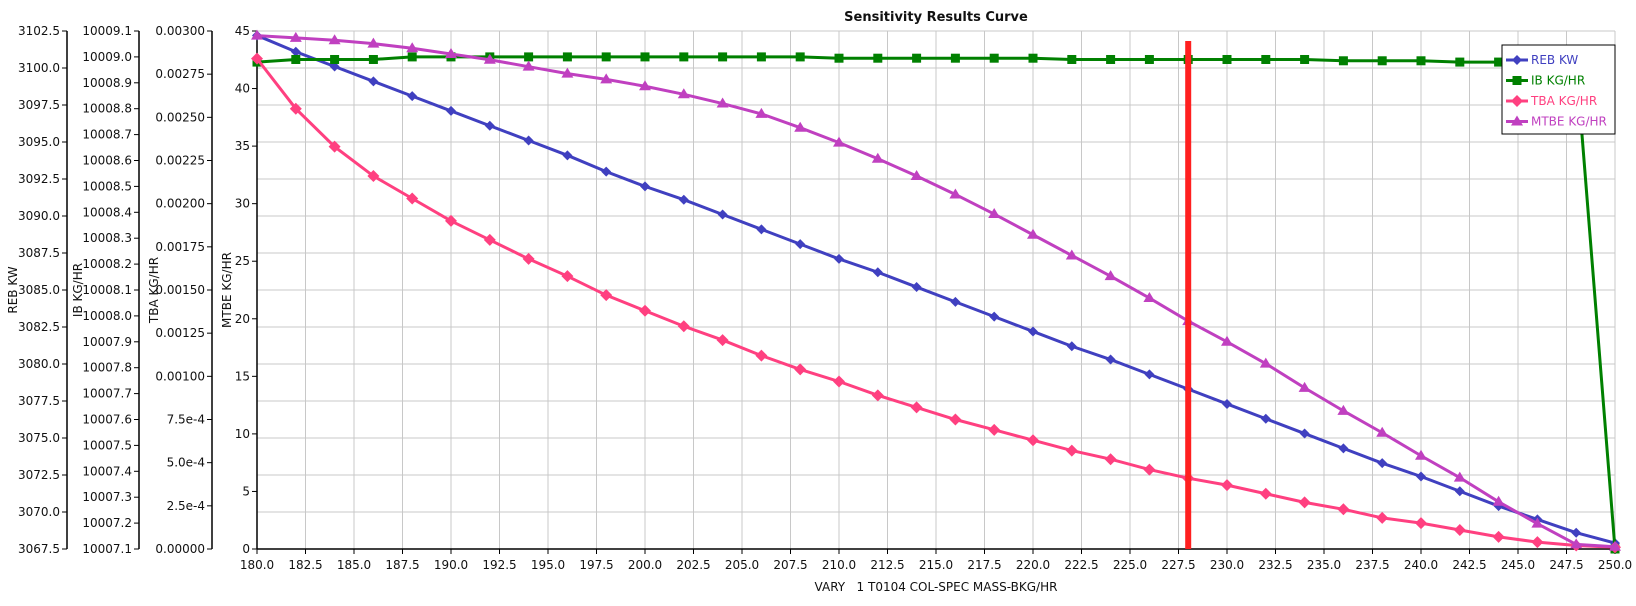  Describe the element at coordinates (107, 57) in the screenshot. I see `y-tick-label: 10009.0` at that location.